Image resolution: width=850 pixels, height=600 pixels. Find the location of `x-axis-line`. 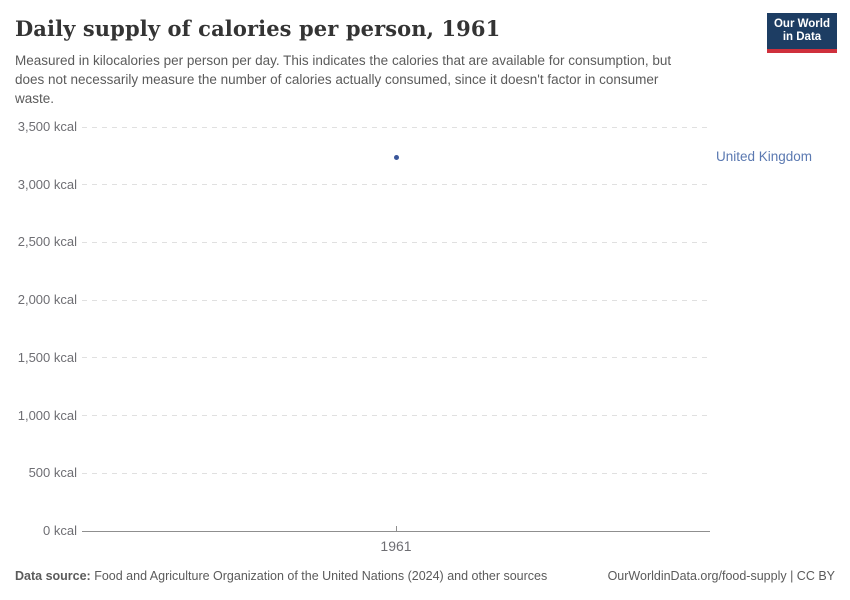

x-axis-line is located at coordinates (396, 531).